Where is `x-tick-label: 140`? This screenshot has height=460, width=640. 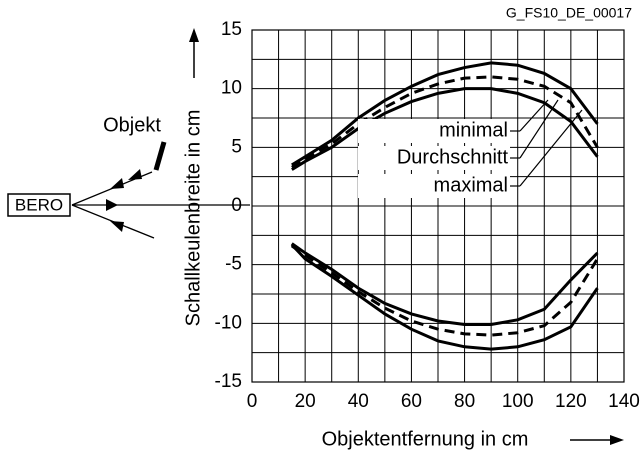
x-tick-label: 140 is located at coordinates (624, 401).